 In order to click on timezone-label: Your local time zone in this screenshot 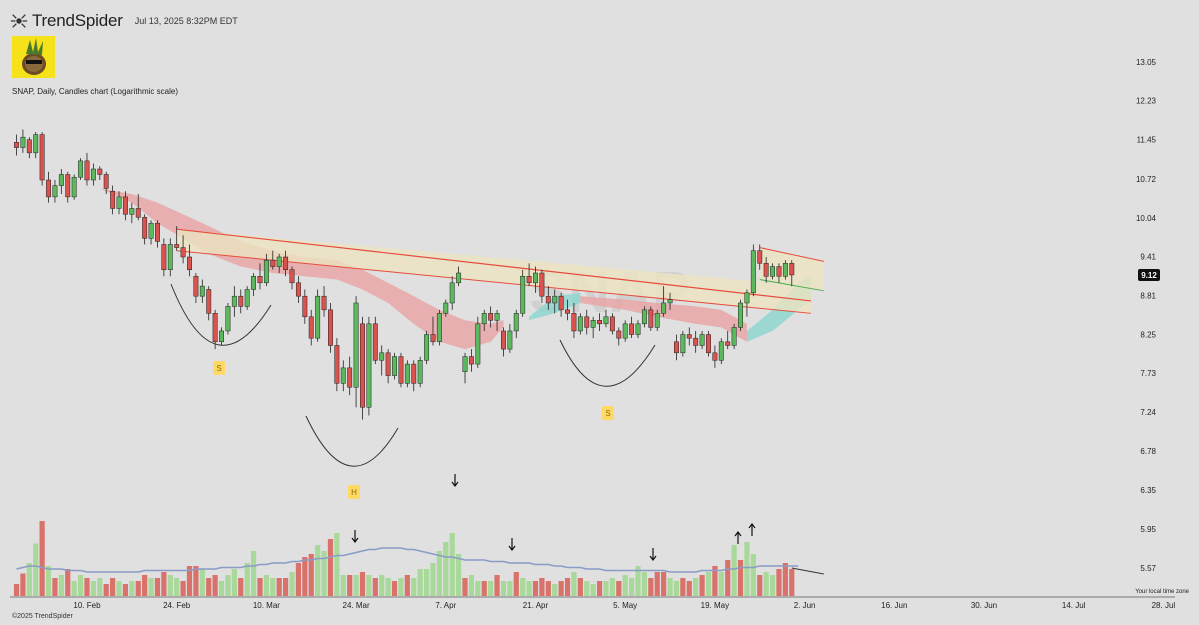, I will do `click(1162, 592)`.